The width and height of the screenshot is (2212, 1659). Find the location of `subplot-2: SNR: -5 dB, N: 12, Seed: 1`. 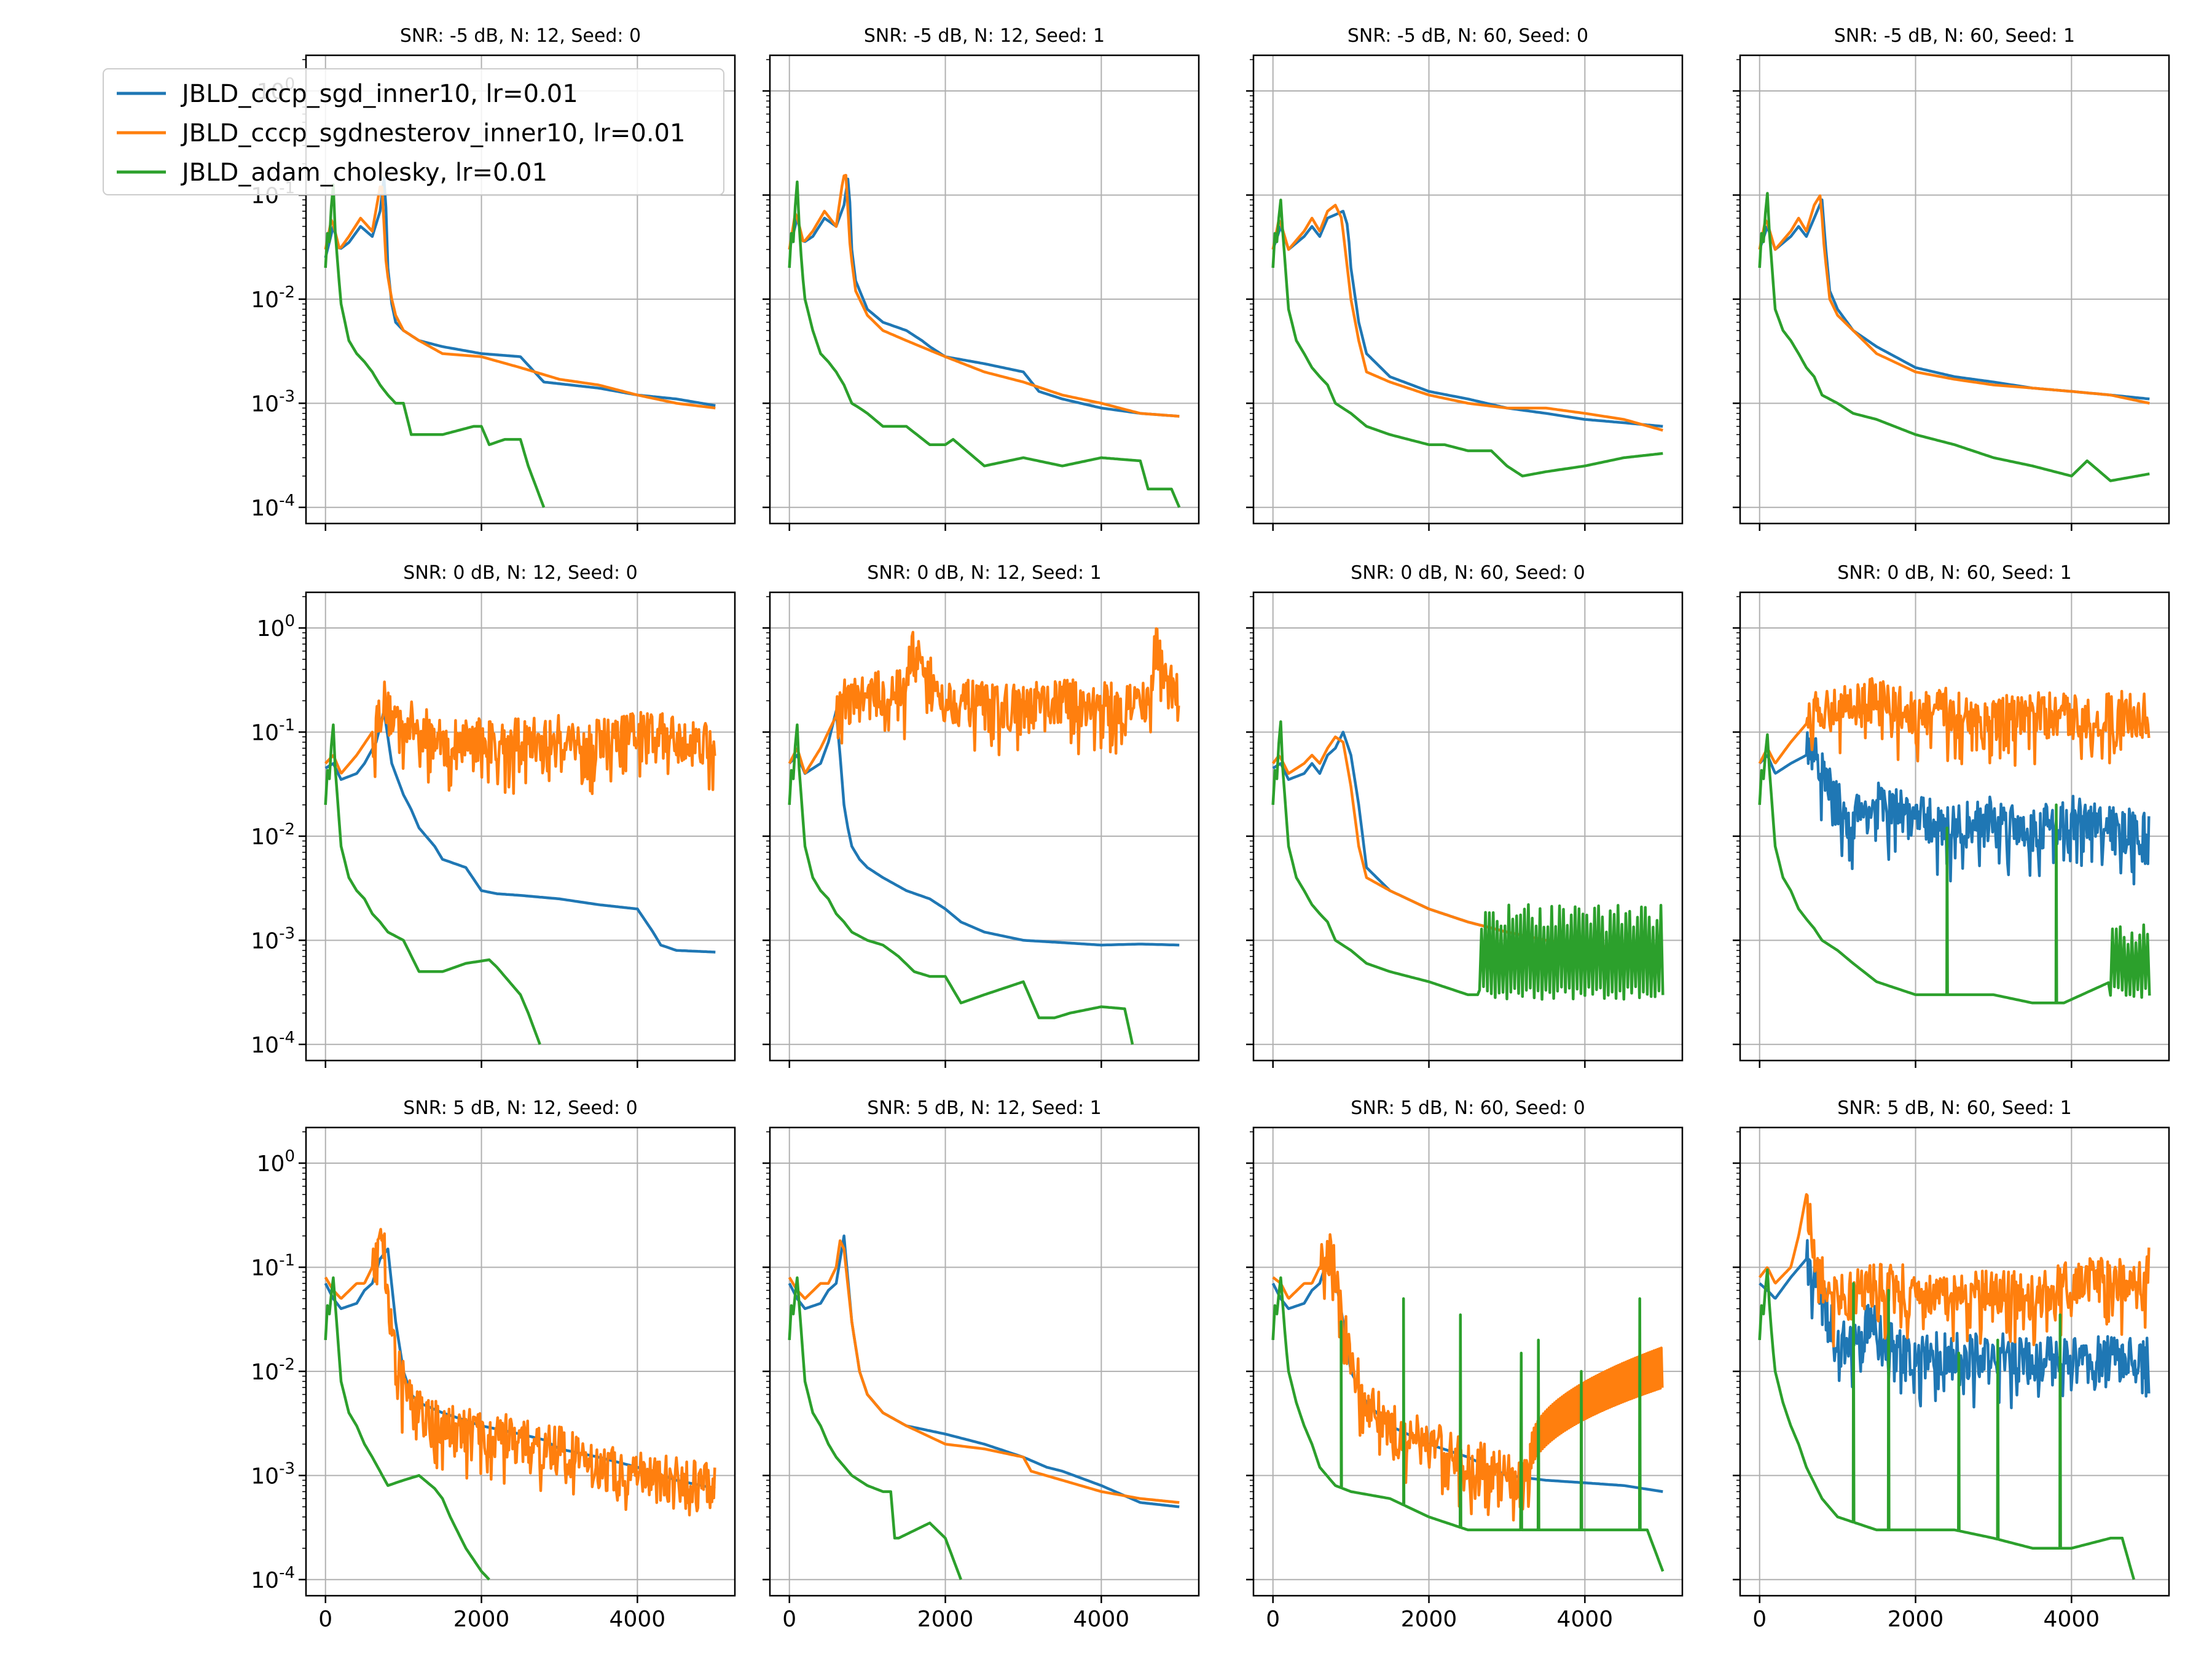

subplot-2: SNR: -5 dB, N: 12, Seed: 1 is located at coordinates (981, 278).